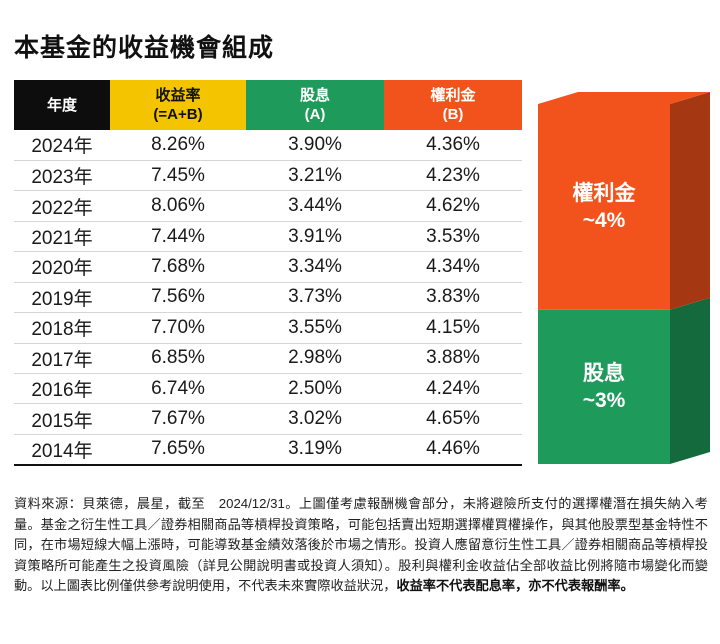 The image size is (720, 644). What do you see at coordinates (453, 145) in the screenshot?
I see `cell-premium: 4.36%` at bounding box center [453, 145].